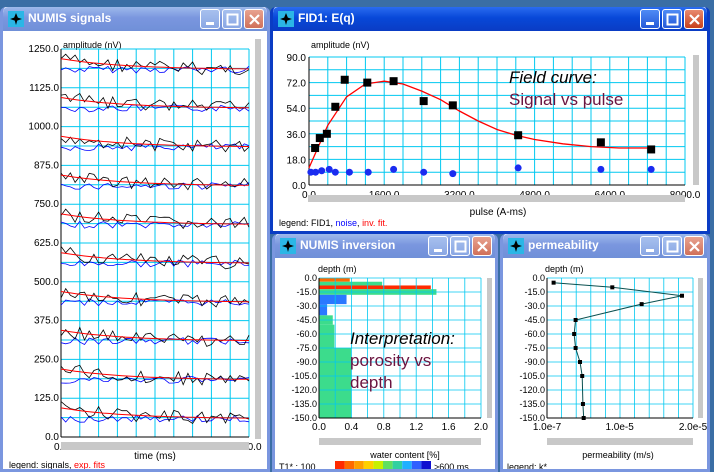 The height and width of the screenshot is (472, 714). Describe the element at coordinates (46, 282) in the screenshot. I see `y-tick-label: 500.0` at that location.